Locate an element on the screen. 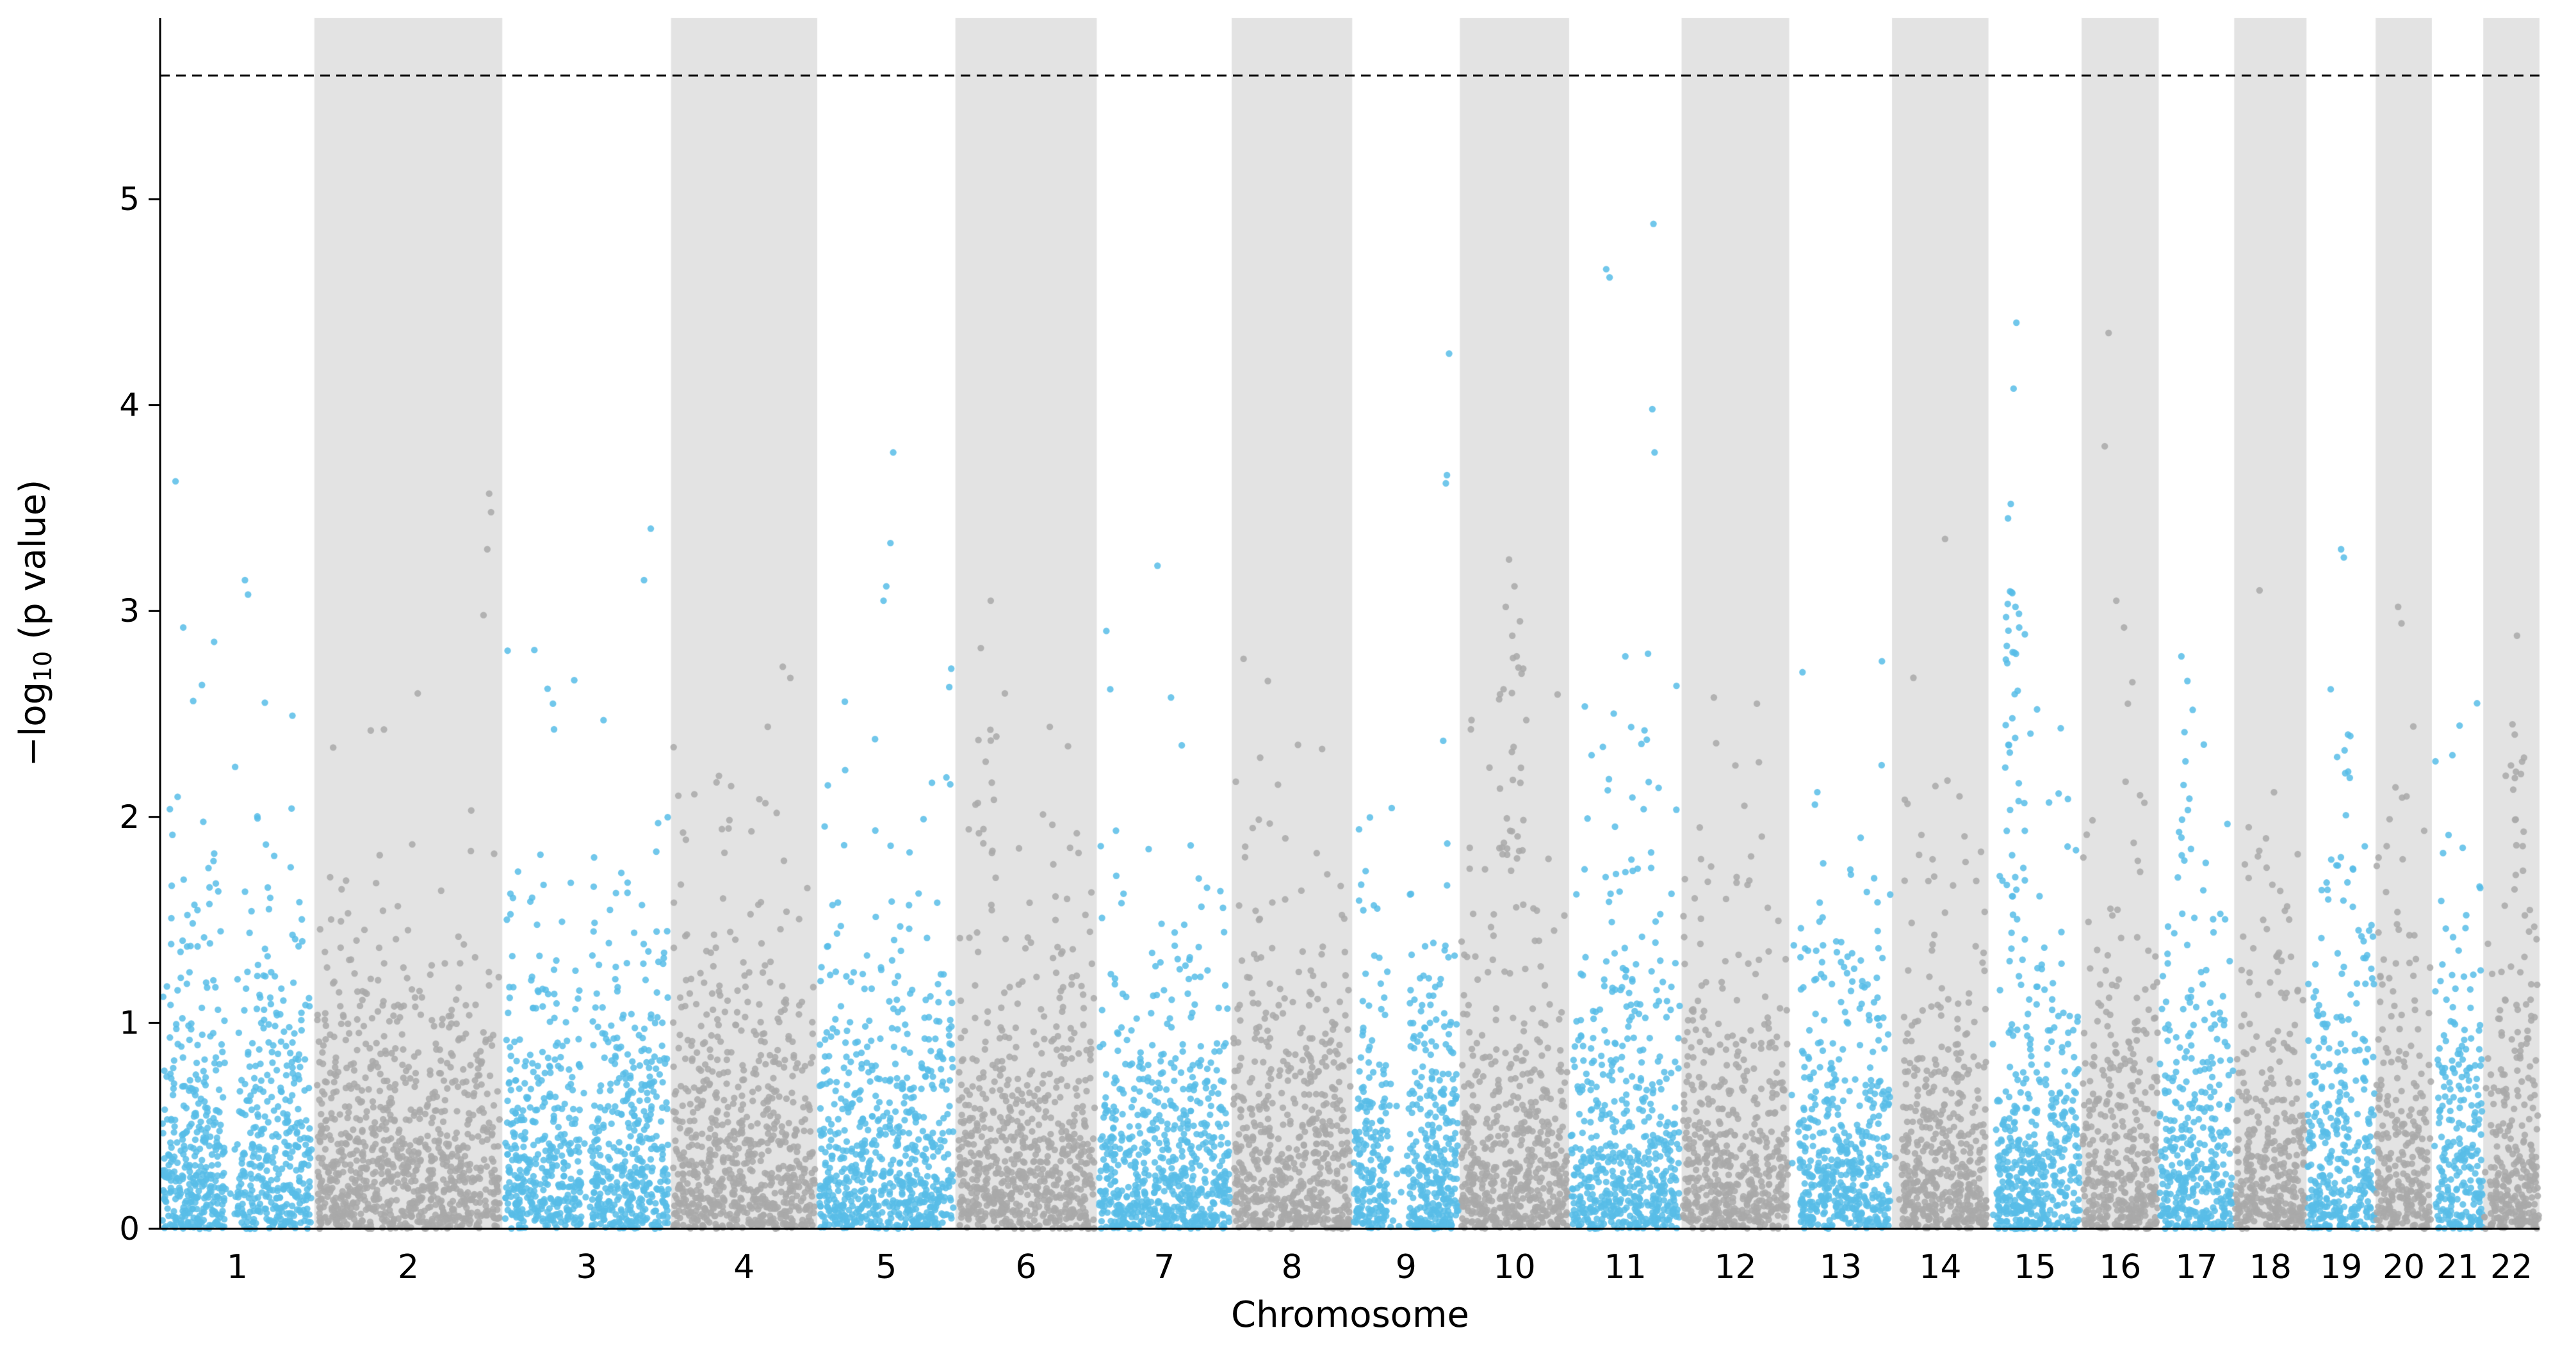 This screenshot has width=2576, height=1362. y-axis-title-suffix: (p value) is located at coordinates (33, 565).